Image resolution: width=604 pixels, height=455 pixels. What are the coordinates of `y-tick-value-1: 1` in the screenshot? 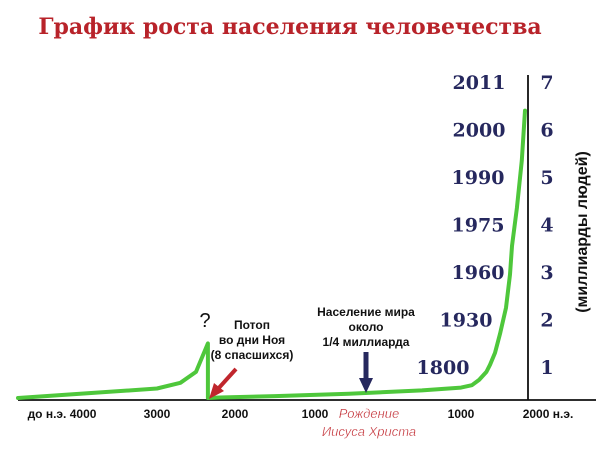 It's located at (546, 368).